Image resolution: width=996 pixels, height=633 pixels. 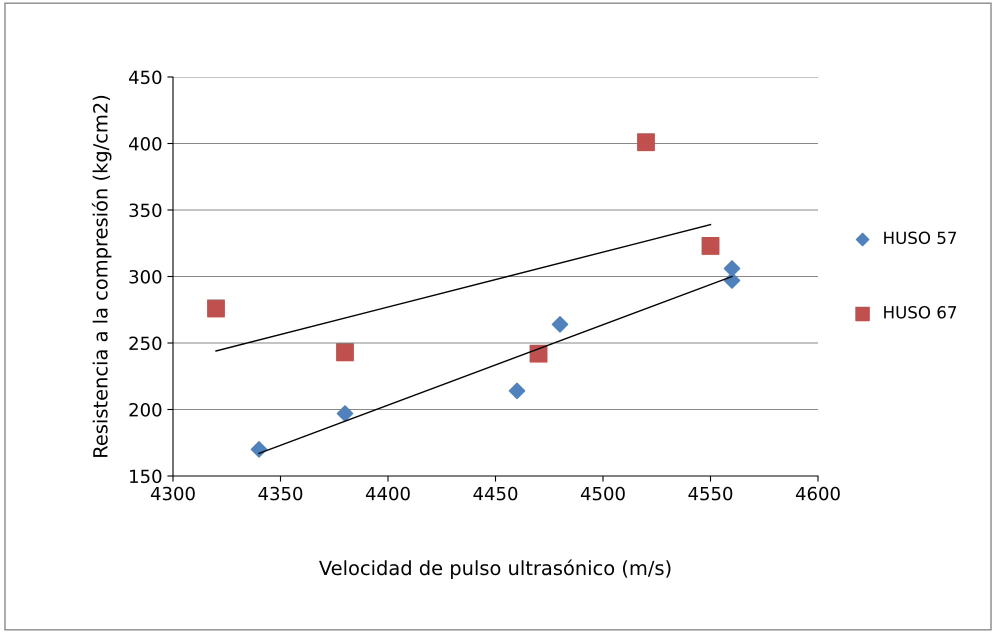 I want to click on y-tick-label: 300, so click(x=145, y=277).